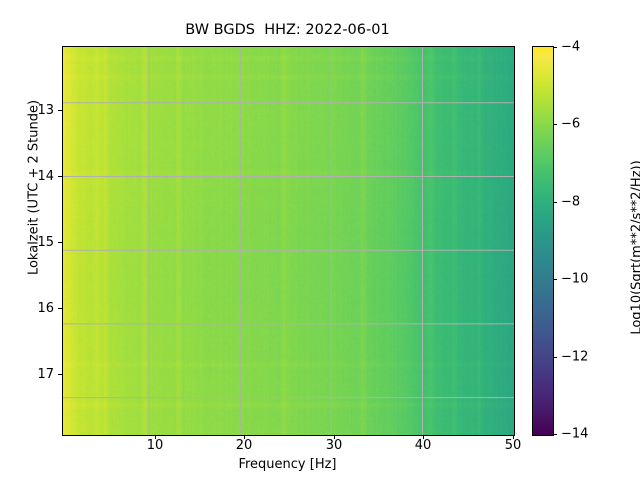  Describe the element at coordinates (571, 124) in the screenshot. I see `colorbar-tick-label: −6` at that location.